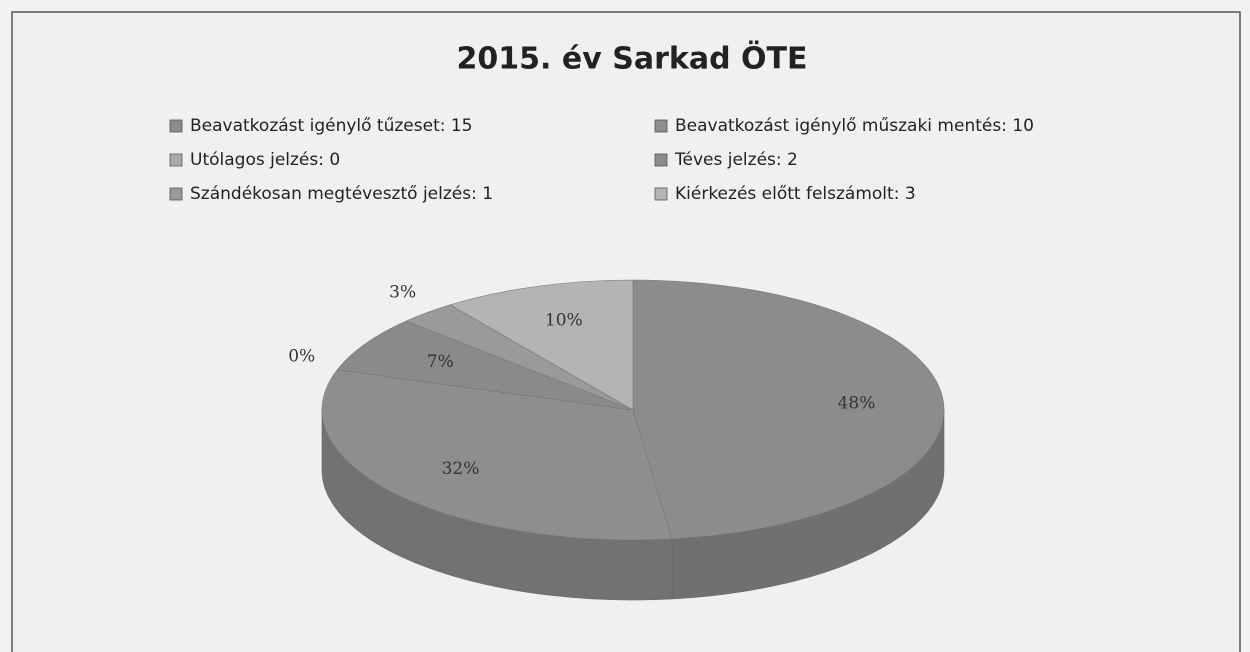 Image resolution: width=1250 pixels, height=652 pixels. I want to click on legend-label: Kiérkezés előtt felszámolt: 3, so click(795, 194).